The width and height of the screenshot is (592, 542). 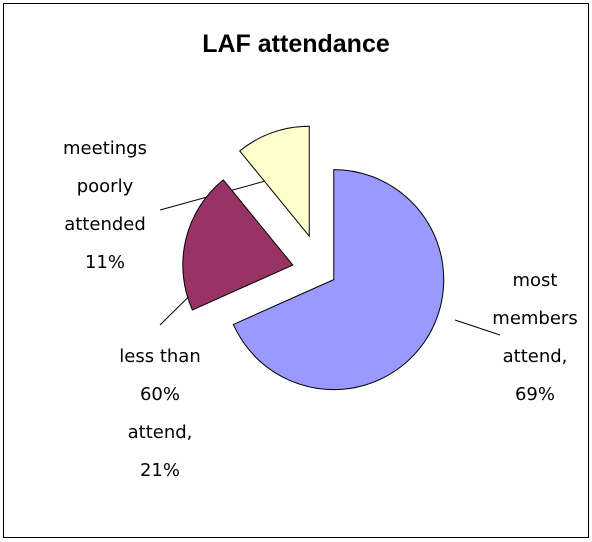 I want to click on slice-label: meetings poorly attended 11%, so click(x=105, y=206).